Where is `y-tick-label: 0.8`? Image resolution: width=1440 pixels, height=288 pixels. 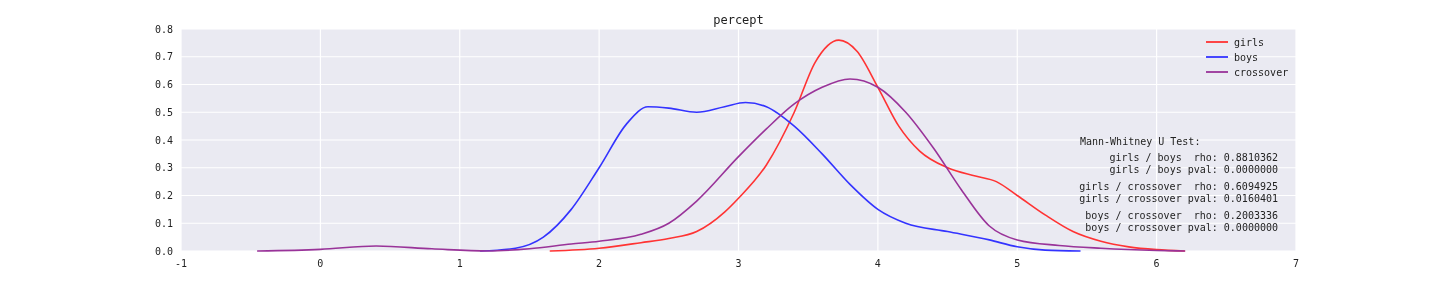
y-tick-label: 0.8 is located at coordinates (163, 29).